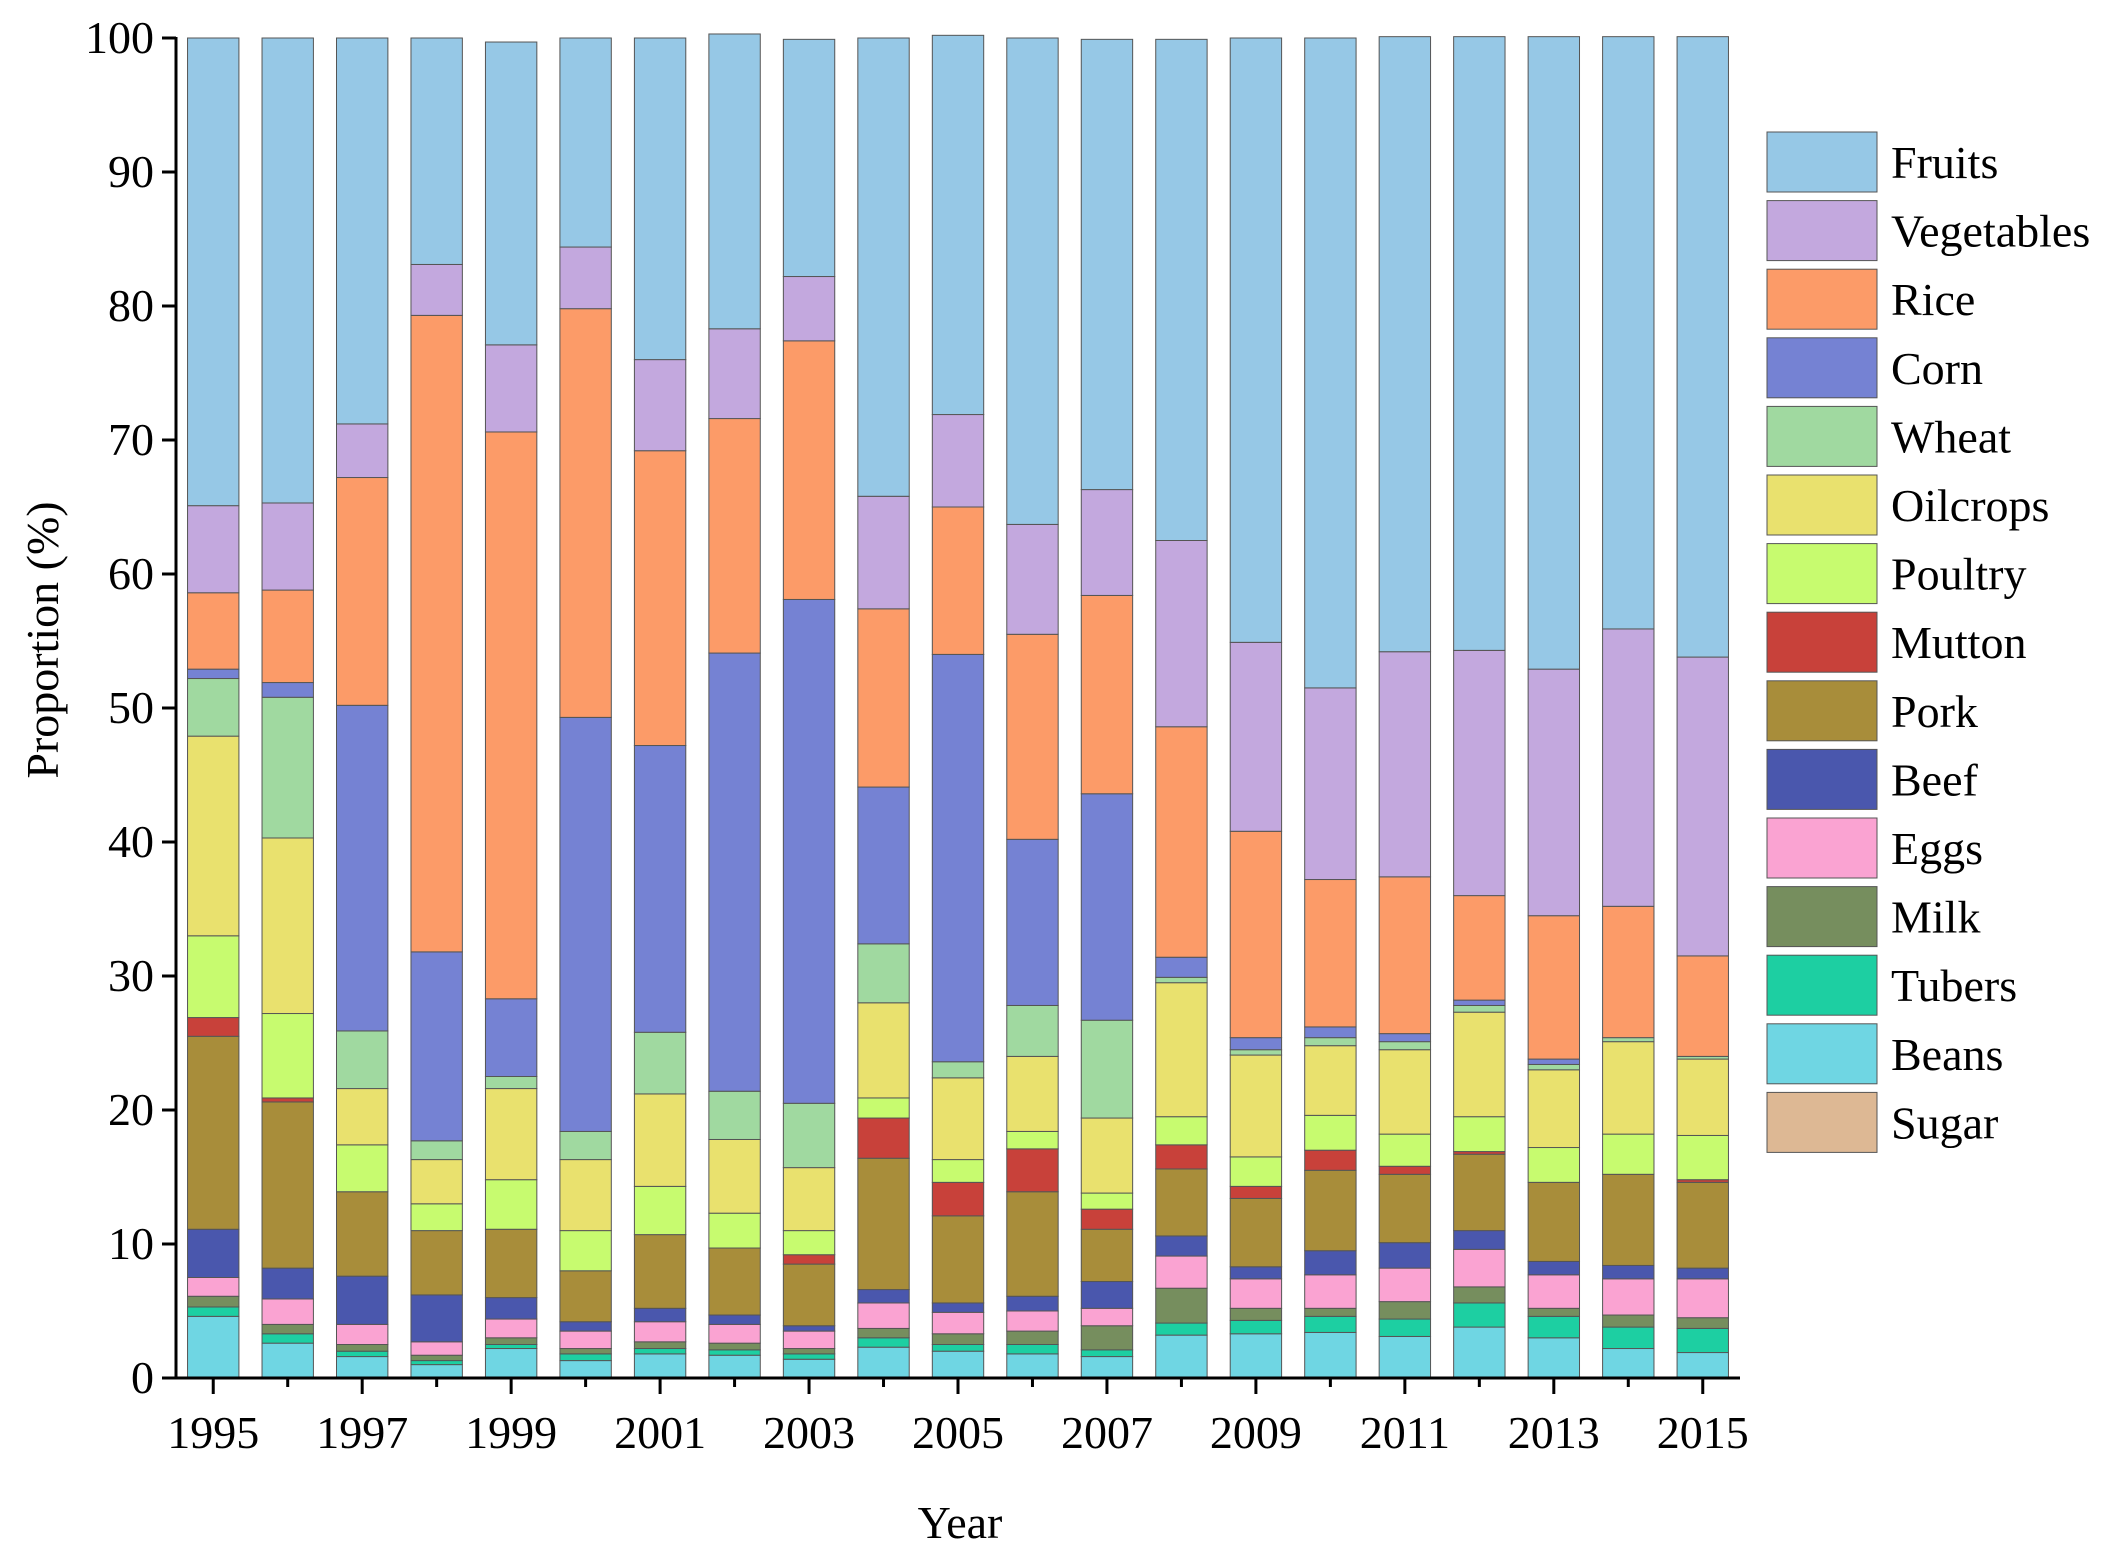 The width and height of the screenshot is (2124, 1557). What do you see at coordinates (287, 1100) in the screenshot?
I see `bar-segment-mutton-1996` at bounding box center [287, 1100].